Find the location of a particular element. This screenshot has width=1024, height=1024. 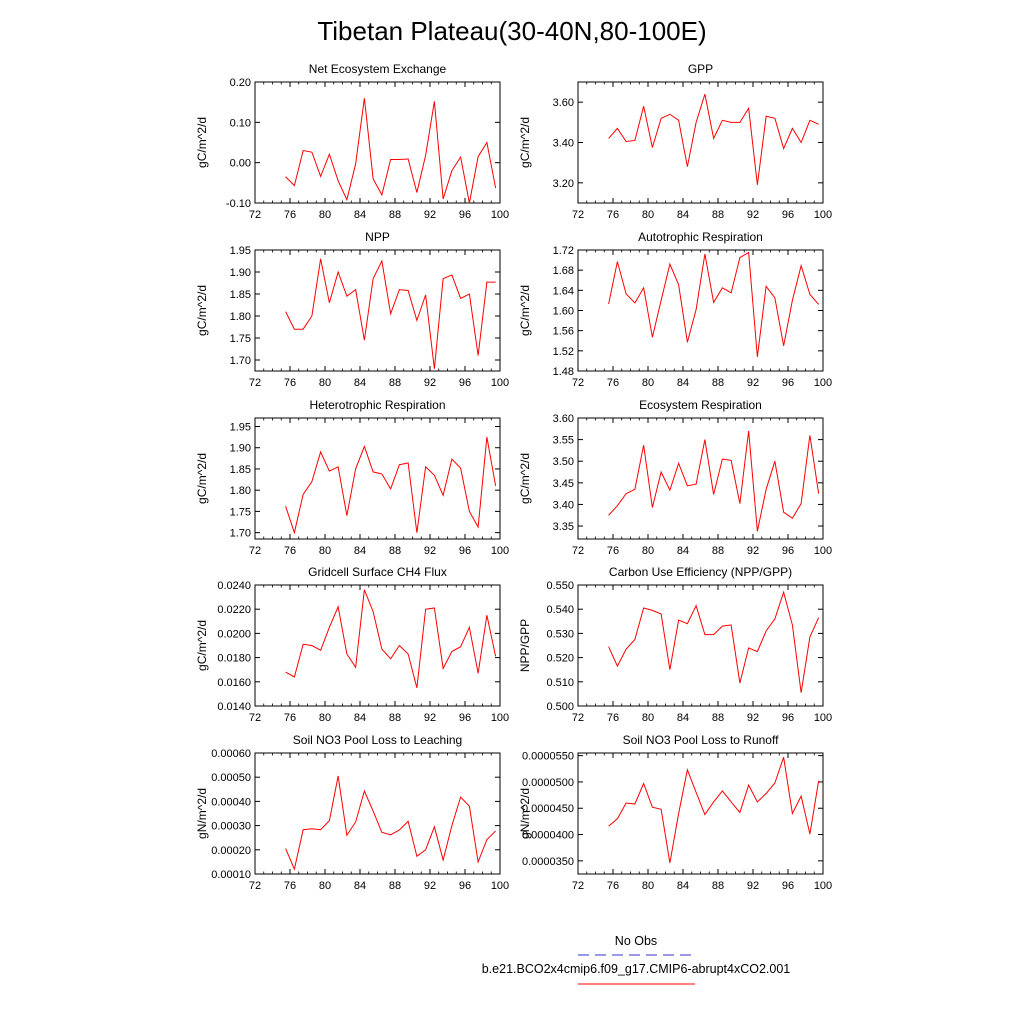

panel-7-xtick-label: 84 is located at coordinates (683, 718).